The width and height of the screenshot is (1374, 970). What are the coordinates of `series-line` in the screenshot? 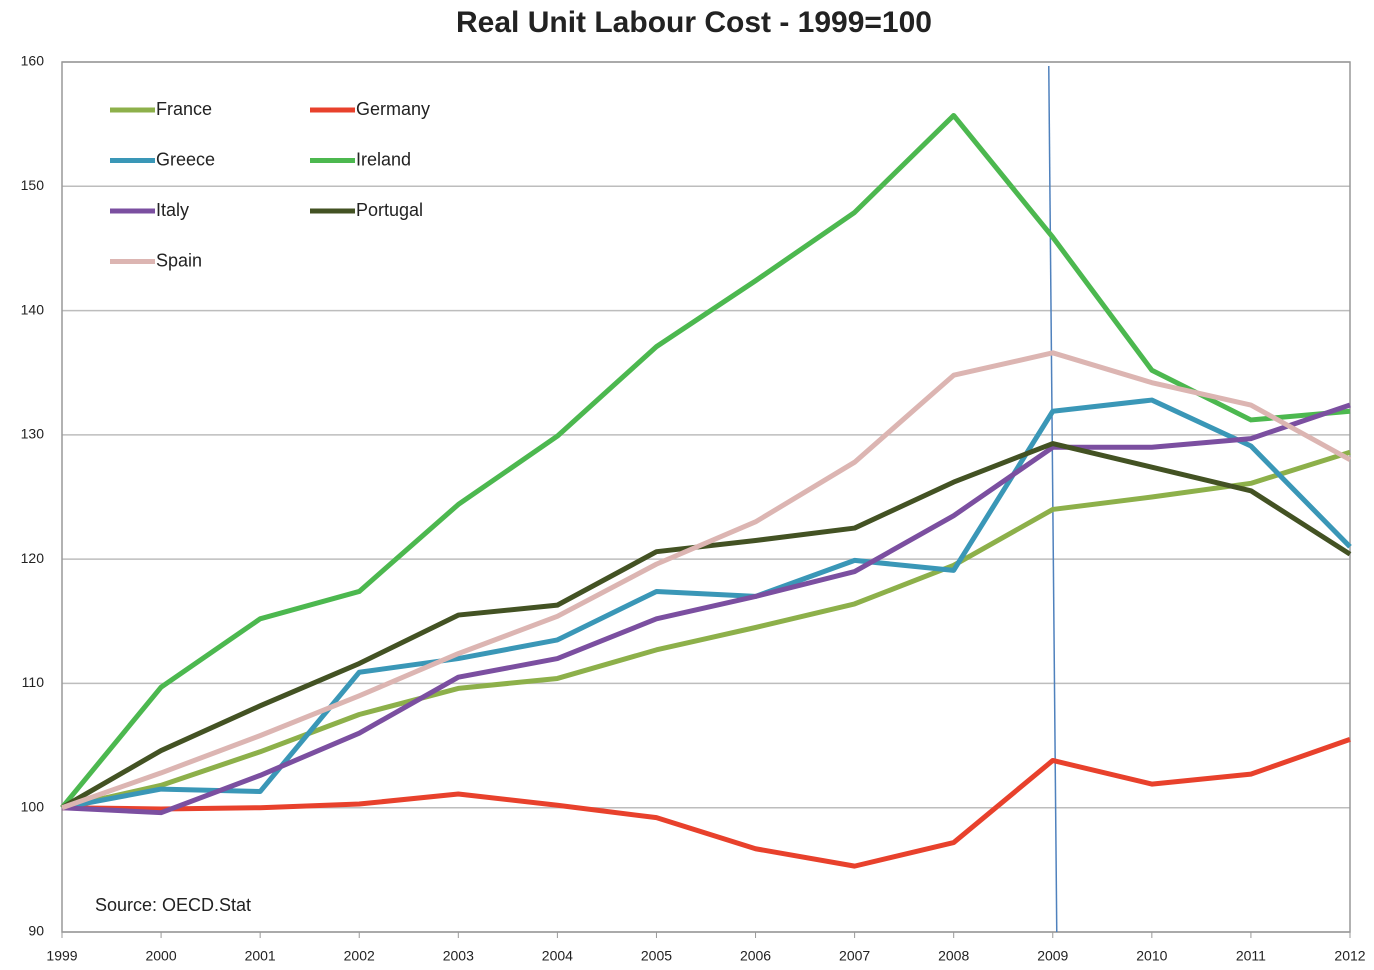 It's located at (706, 802).